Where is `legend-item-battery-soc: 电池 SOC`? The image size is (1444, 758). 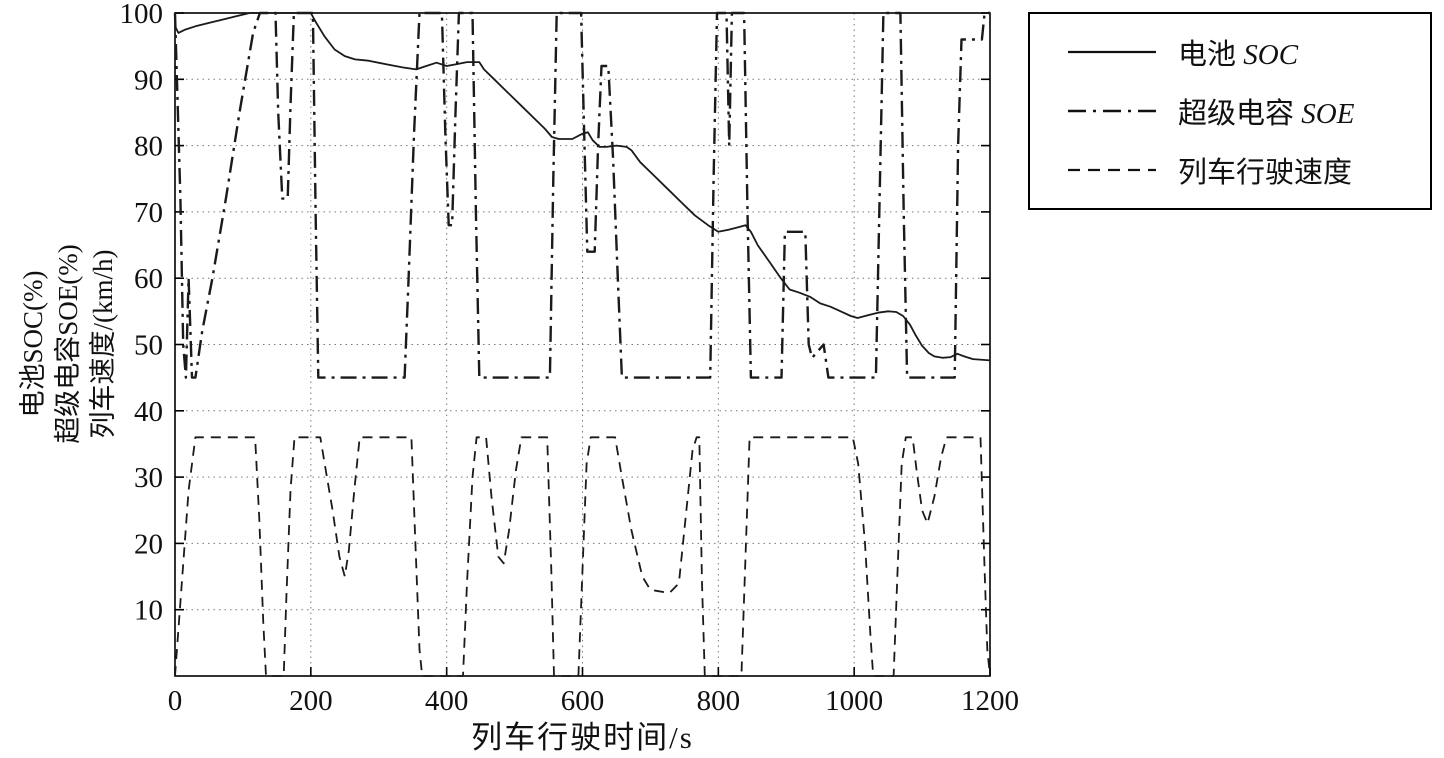 legend-item-battery-soc: 电池 SOC is located at coordinates (1247, 52).